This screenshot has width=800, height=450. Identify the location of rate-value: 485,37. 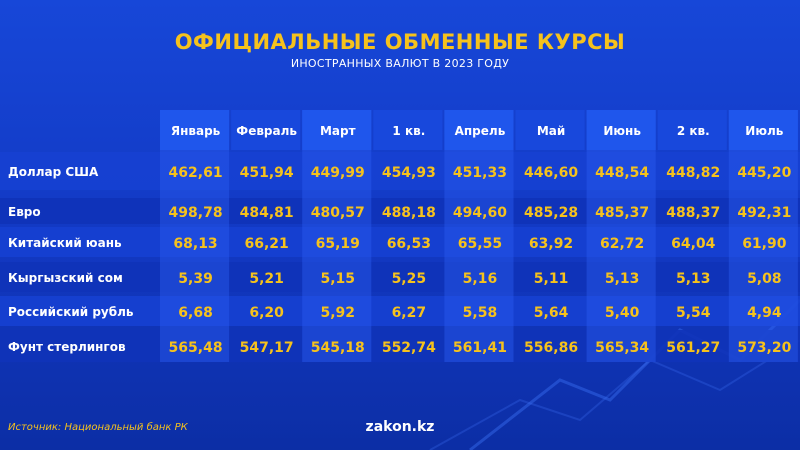
(622, 213).